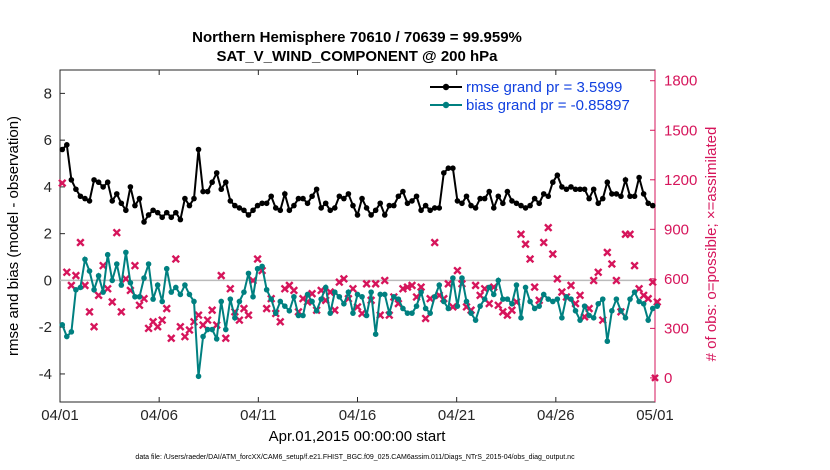  I want to click on y2-tick-label: 300, so click(676, 328).